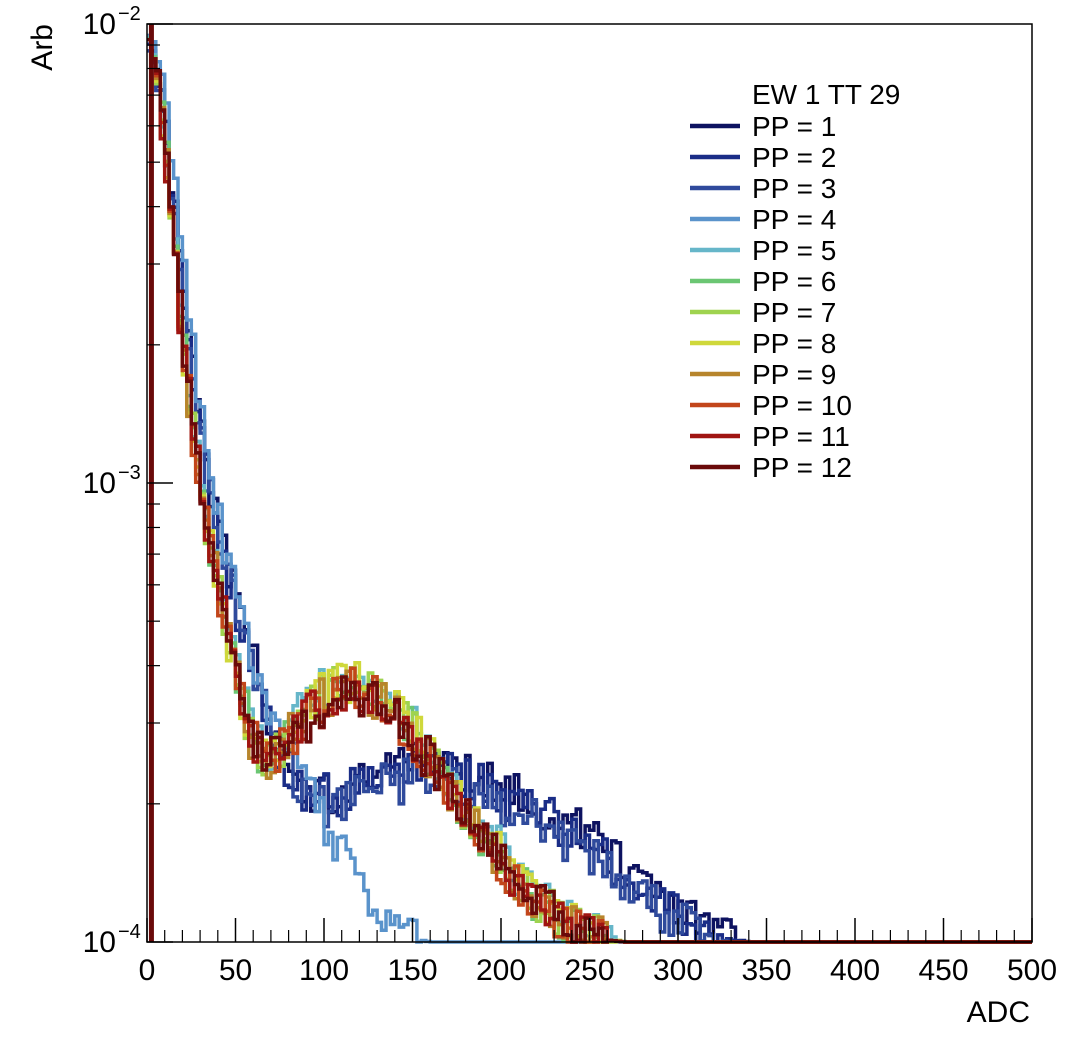  Describe the element at coordinates (766, 970) in the screenshot. I see `x-tick-label: 350` at that location.